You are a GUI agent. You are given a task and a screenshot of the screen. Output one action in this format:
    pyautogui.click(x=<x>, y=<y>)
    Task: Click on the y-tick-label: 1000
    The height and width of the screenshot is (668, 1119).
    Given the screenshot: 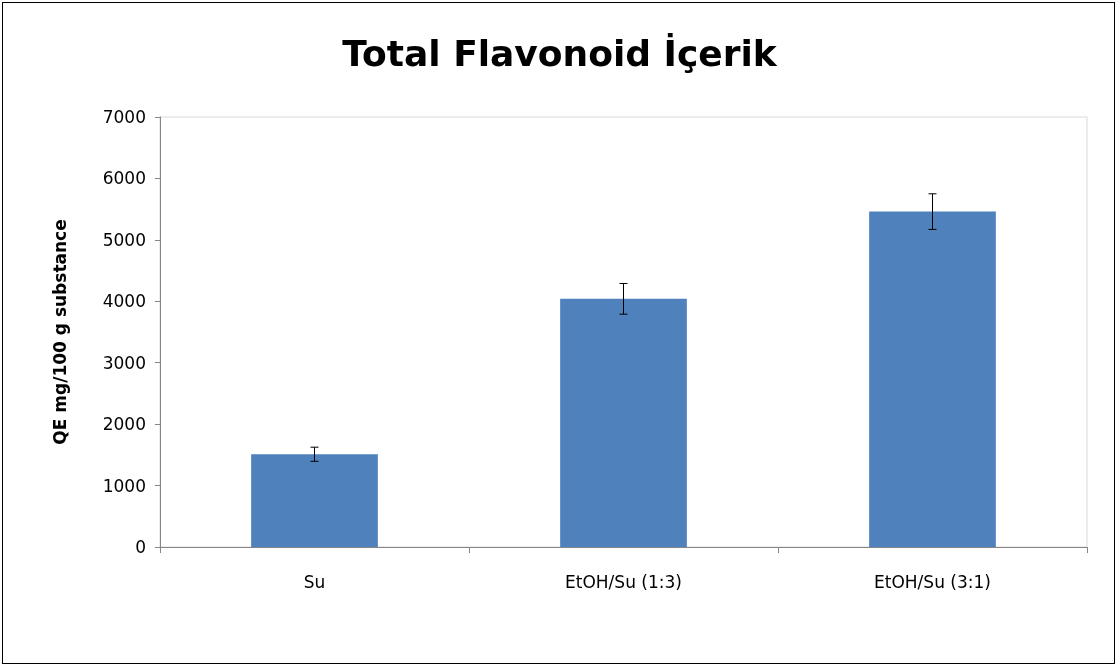 What is the action you would take?
    pyautogui.click(x=124, y=485)
    